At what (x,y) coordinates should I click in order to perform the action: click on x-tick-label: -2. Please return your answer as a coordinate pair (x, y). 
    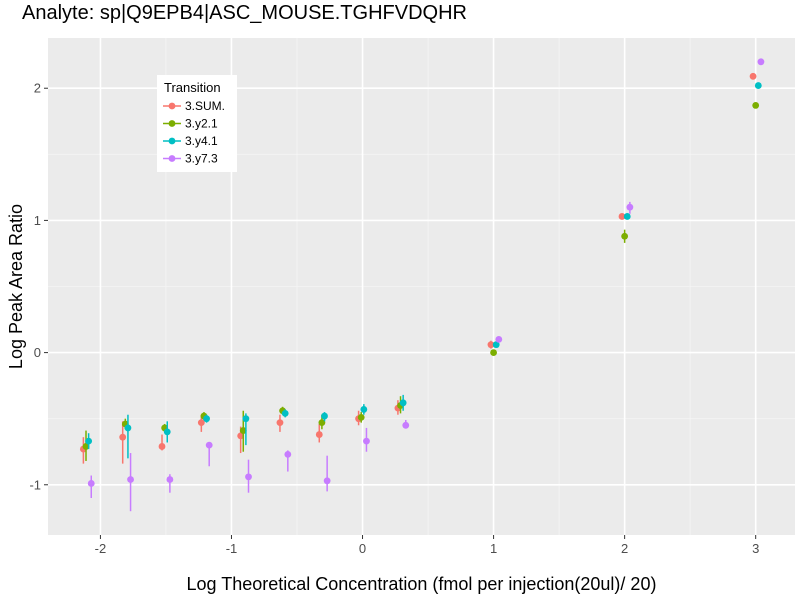
    Looking at the image, I should click on (101, 548).